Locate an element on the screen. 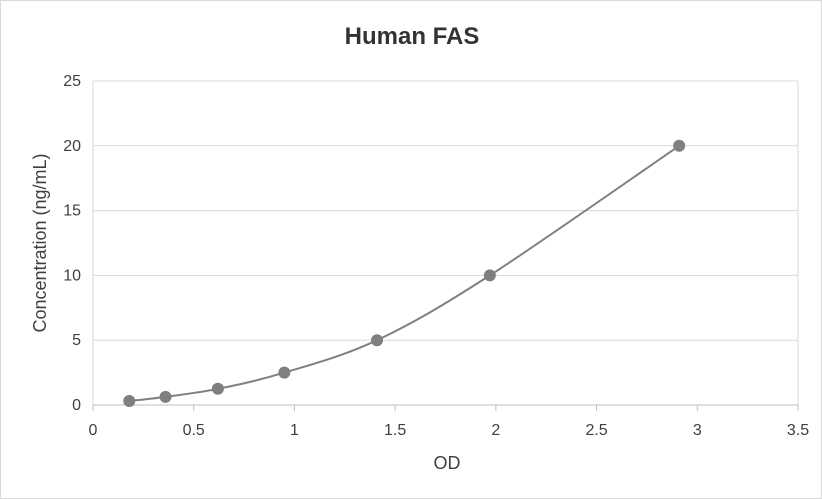 The width and height of the screenshot is (822, 499). y-tick-label: 15 is located at coordinates (72, 211).